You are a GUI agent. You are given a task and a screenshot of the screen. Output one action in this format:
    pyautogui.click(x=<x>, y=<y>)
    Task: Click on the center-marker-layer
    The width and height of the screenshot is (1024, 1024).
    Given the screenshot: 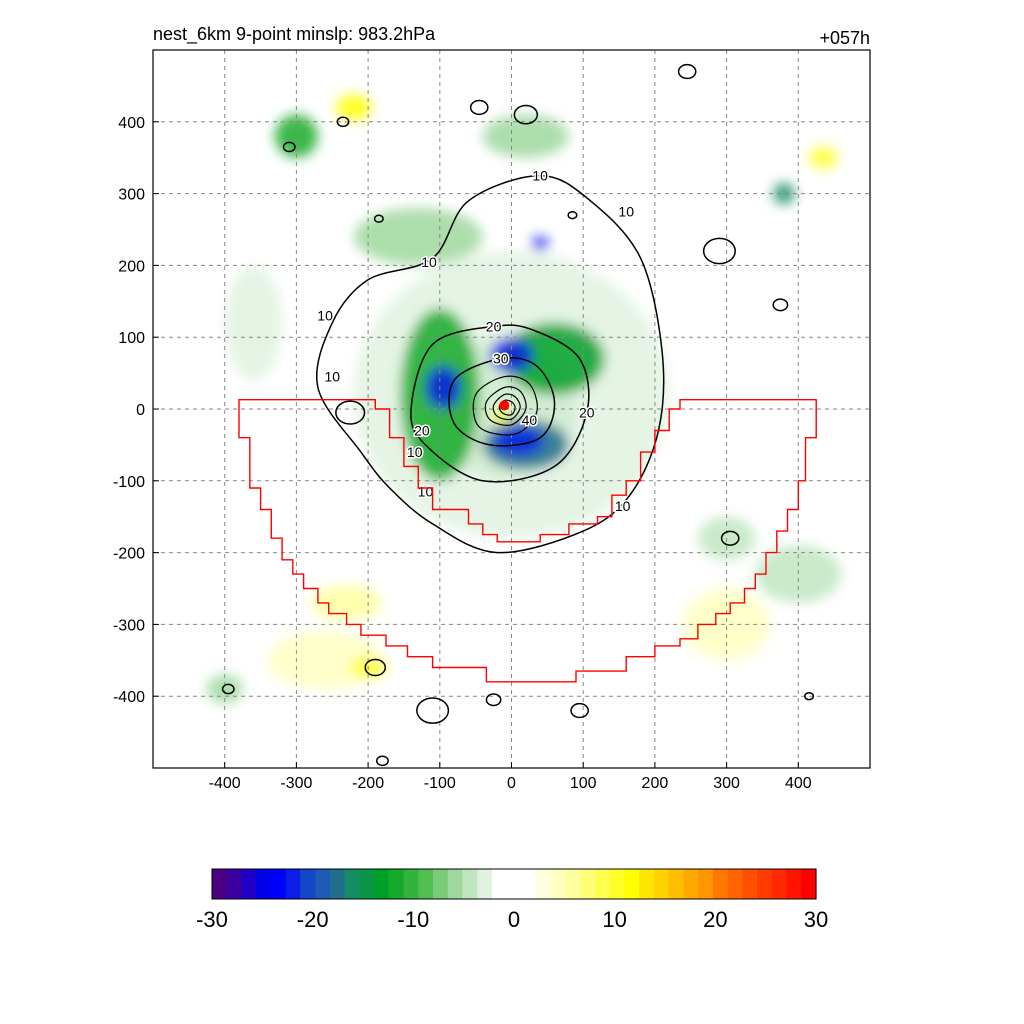 What is the action you would take?
    pyautogui.click(x=504, y=405)
    